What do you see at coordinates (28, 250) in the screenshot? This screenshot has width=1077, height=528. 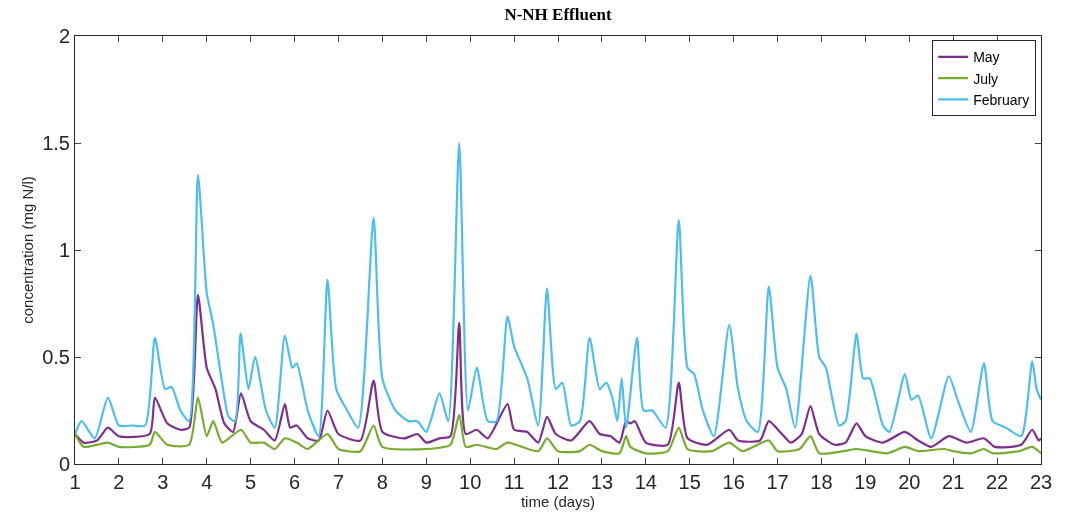 I see `y-axis-title: concentration (mg N/l)` at bounding box center [28, 250].